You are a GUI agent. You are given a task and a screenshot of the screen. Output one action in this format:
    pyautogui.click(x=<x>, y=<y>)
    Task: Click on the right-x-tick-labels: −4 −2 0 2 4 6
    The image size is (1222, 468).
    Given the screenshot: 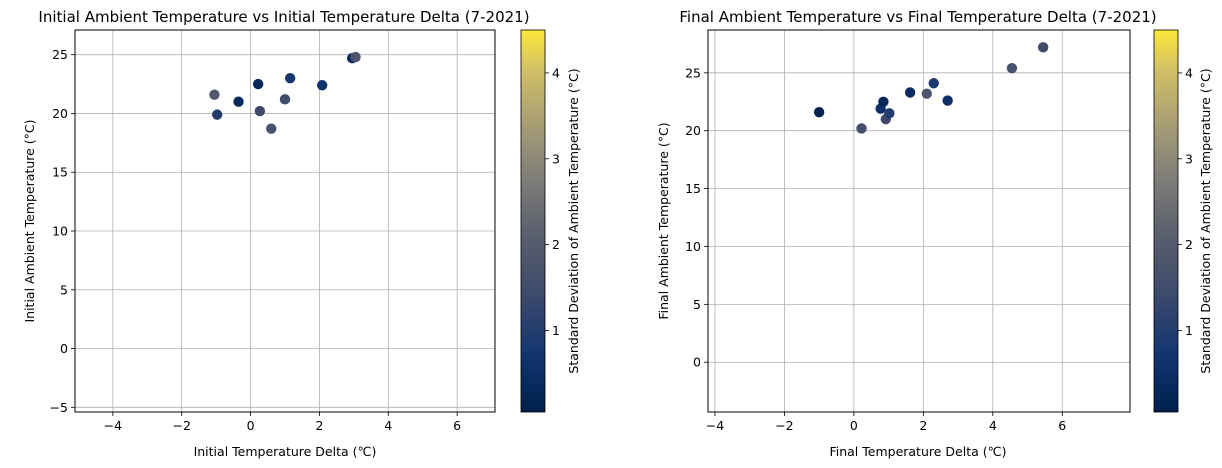 What is the action you would take?
    pyautogui.click(x=886, y=425)
    